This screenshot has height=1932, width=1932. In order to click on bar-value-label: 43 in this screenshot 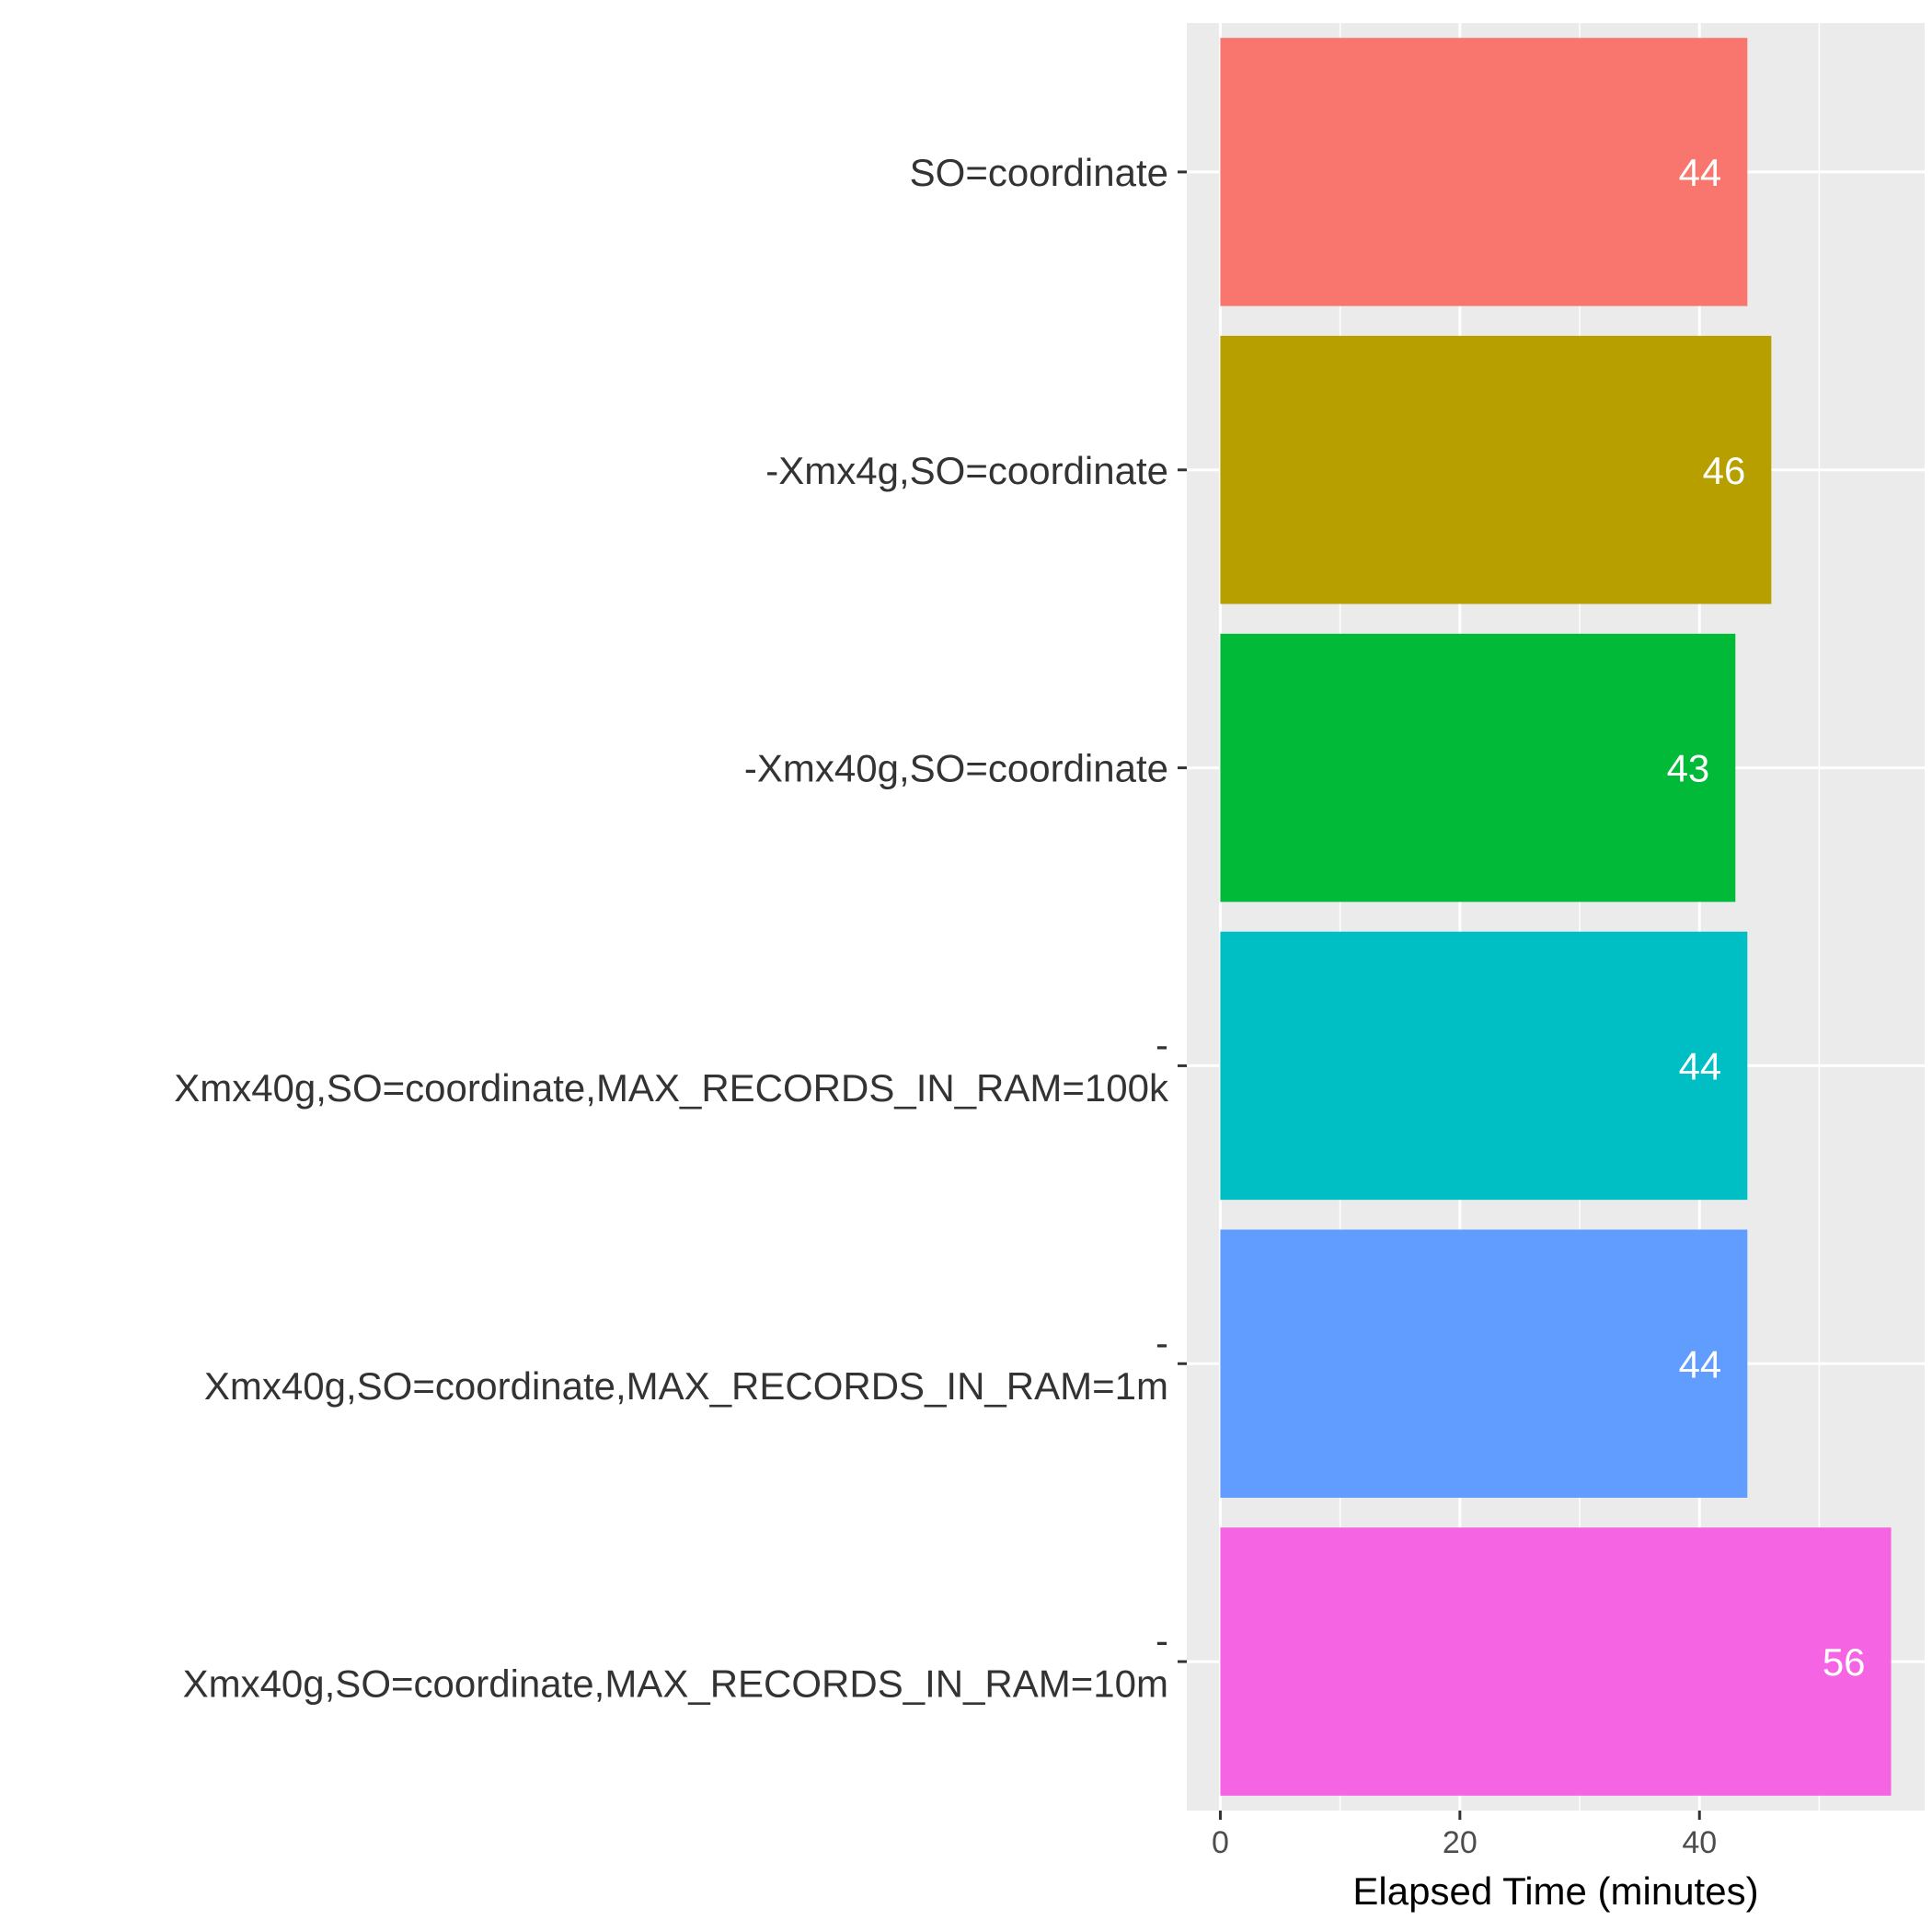, I will do `click(1688, 768)`.